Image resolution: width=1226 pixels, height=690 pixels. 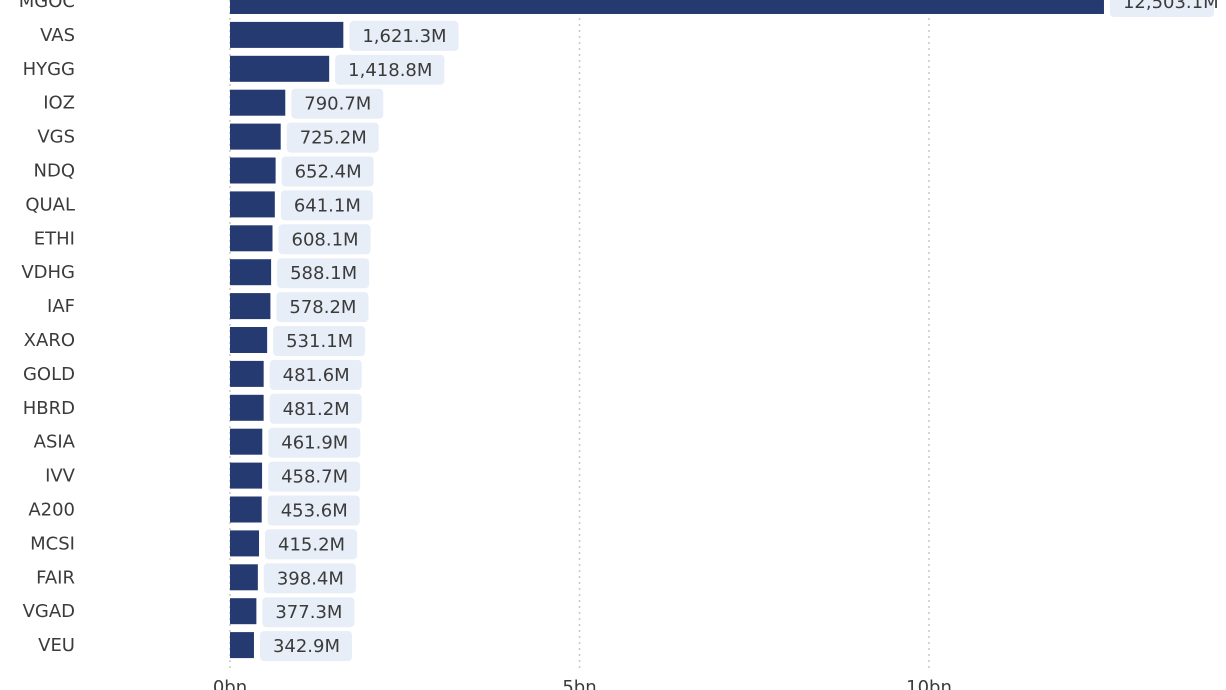 I want to click on data-label: 458.7M, so click(x=314, y=476).